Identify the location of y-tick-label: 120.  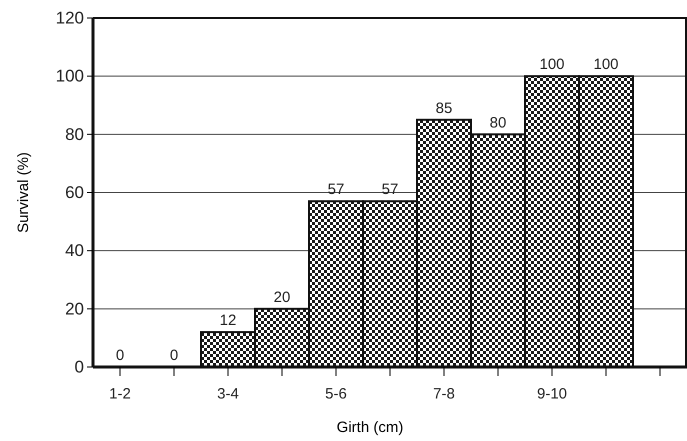
(70, 18).